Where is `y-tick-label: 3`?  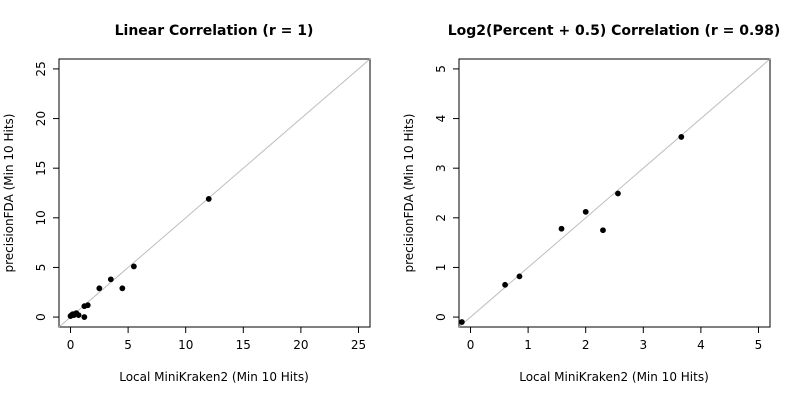
y-tick-label: 3 is located at coordinates (441, 168).